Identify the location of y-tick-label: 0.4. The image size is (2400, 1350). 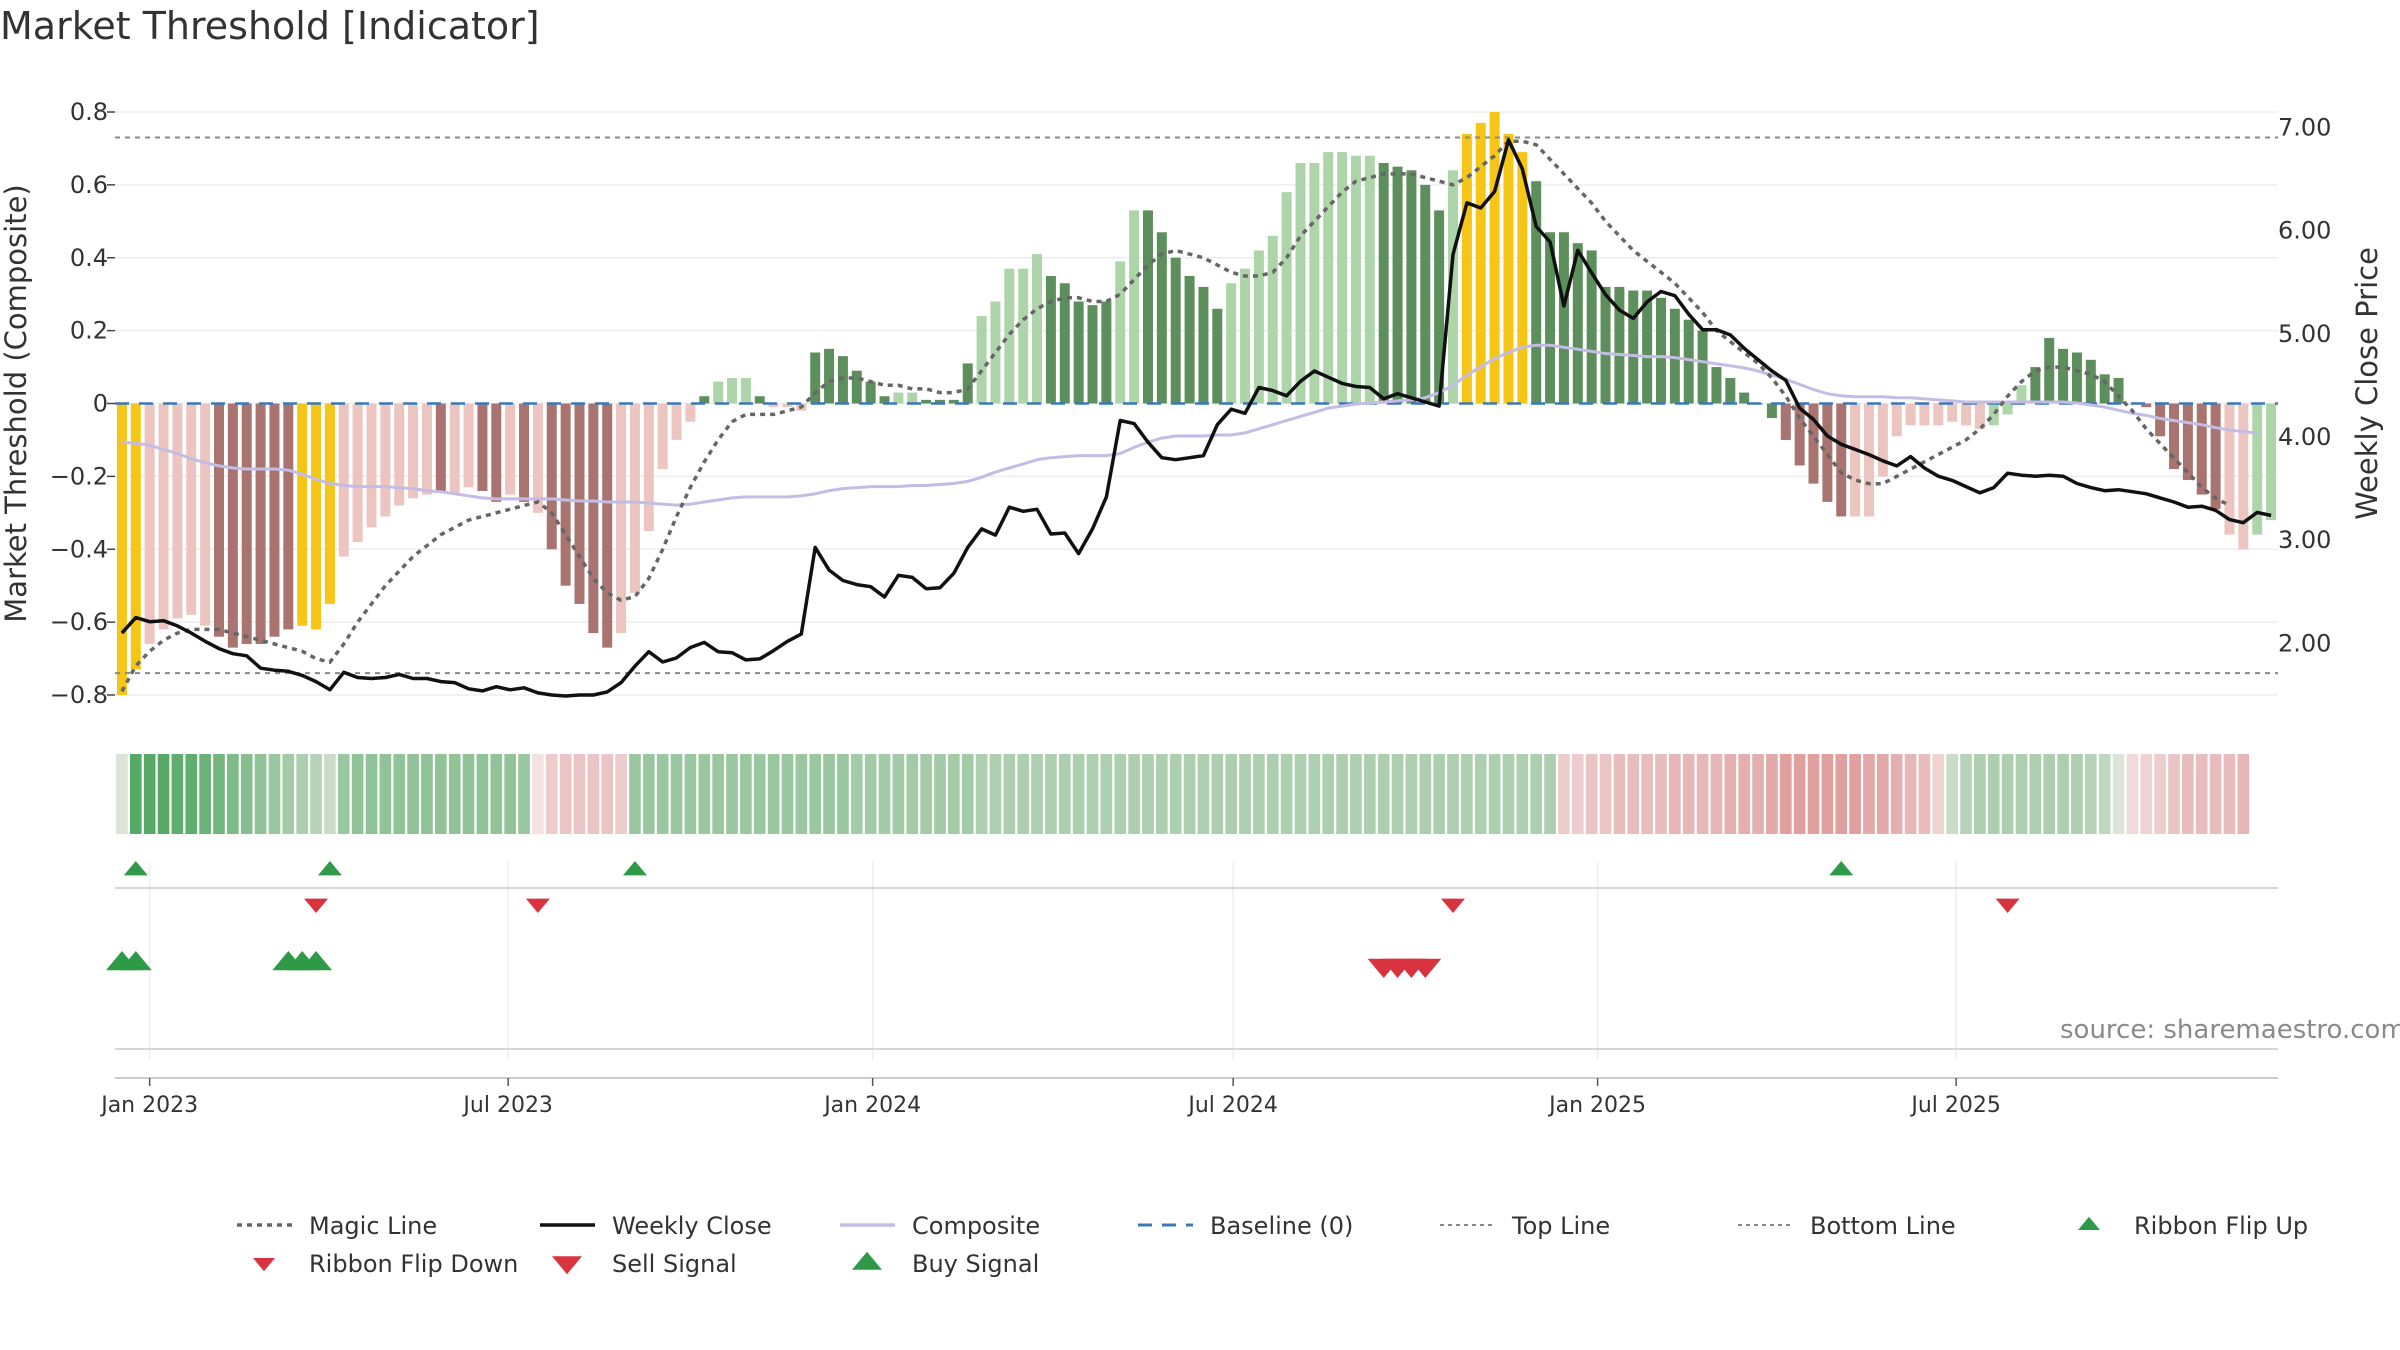
(89, 258).